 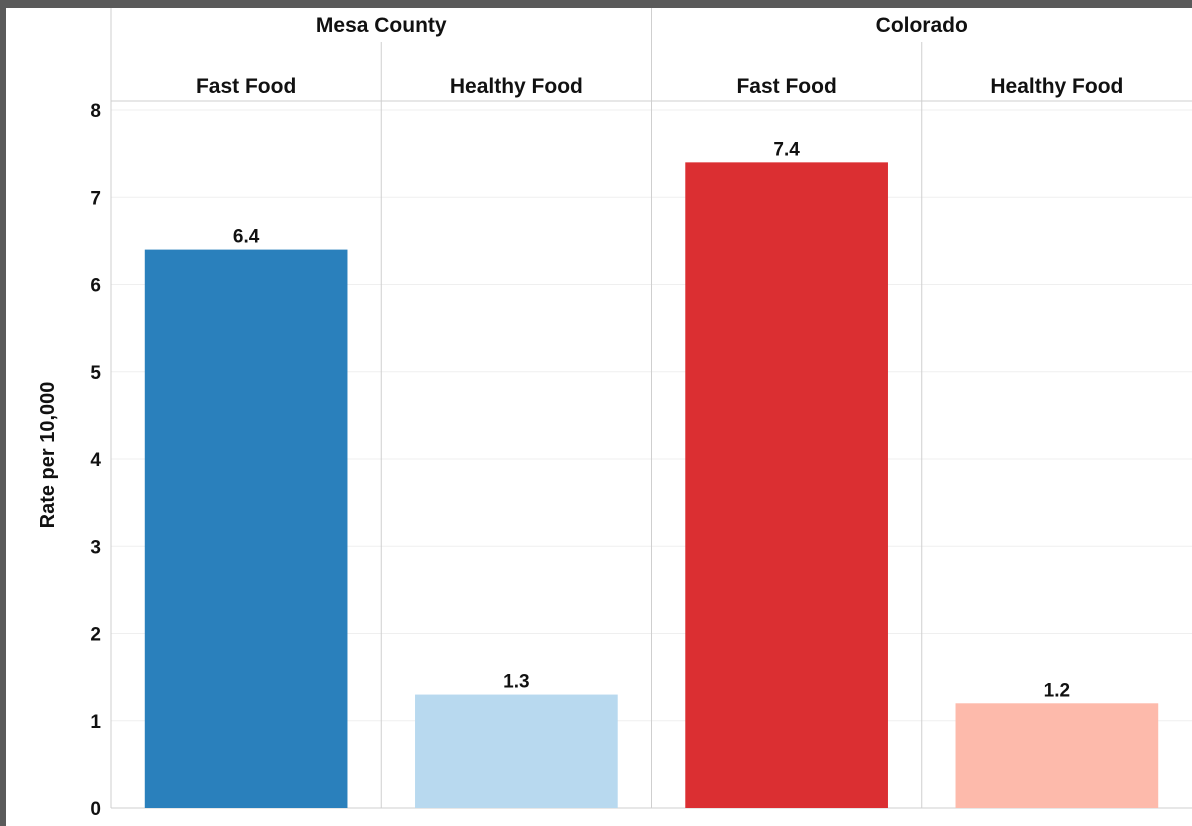 I want to click on data-label: 6.4, so click(x=246, y=237).